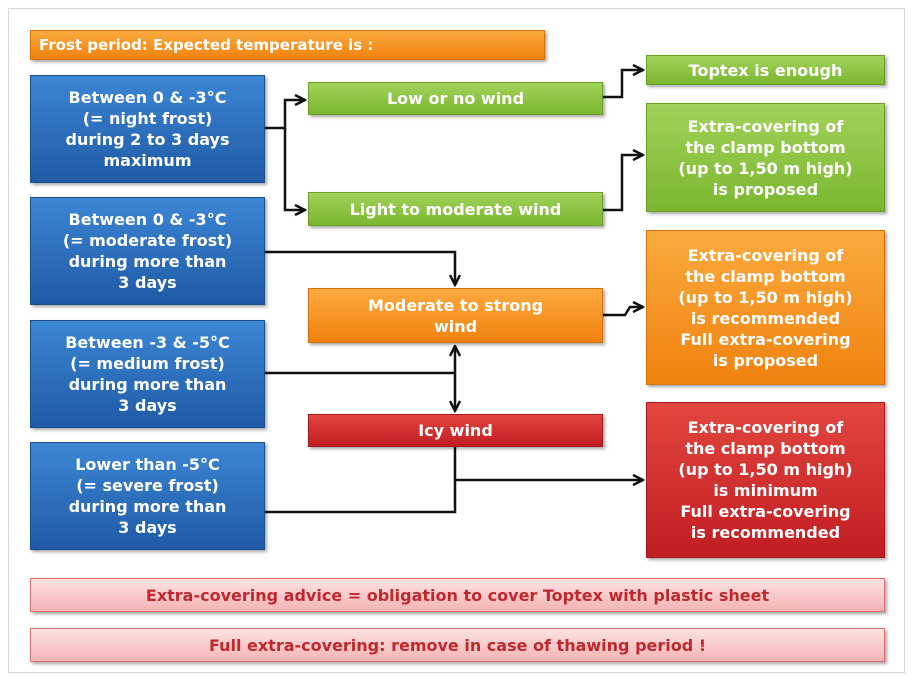 The image size is (913, 681). What do you see at coordinates (147, 485) in the screenshot?
I see `box-text-line: (= severe frost)` at bounding box center [147, 485].